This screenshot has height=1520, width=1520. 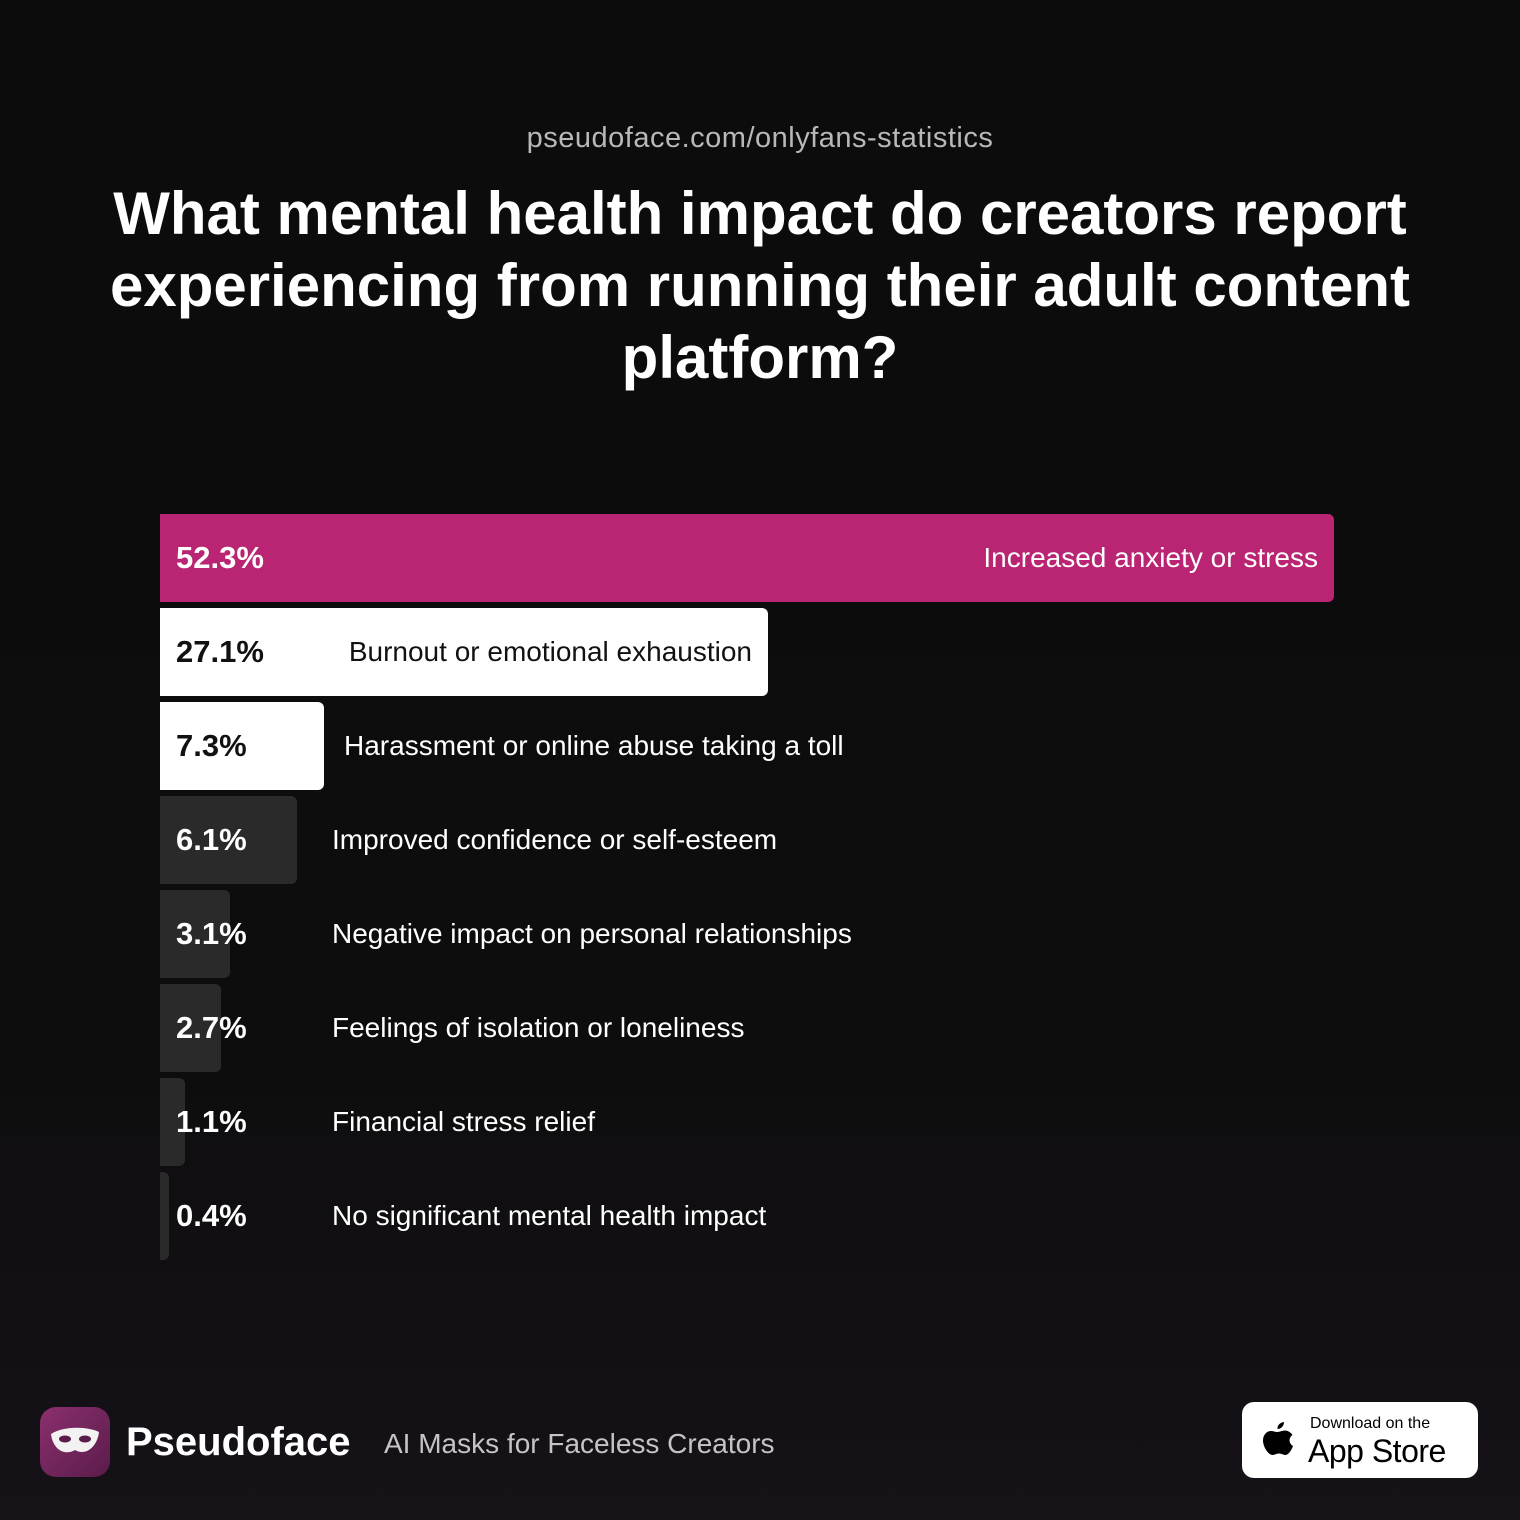 What do you see at coordinates (1150, 557) in the screenshot?
I see `bar-category-label: Increased anxiety or stress` at bounding box center [1150, 557].